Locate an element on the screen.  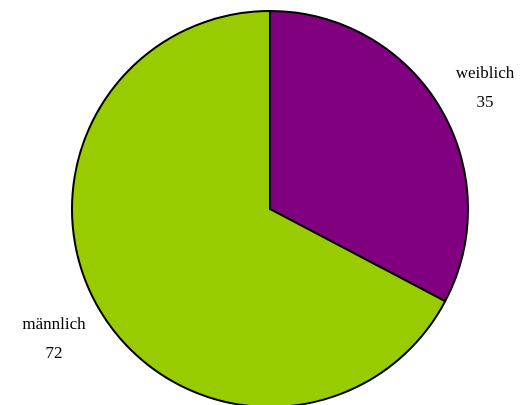
slice-value-maennlich: 72 is located at coordinates (54, 352).